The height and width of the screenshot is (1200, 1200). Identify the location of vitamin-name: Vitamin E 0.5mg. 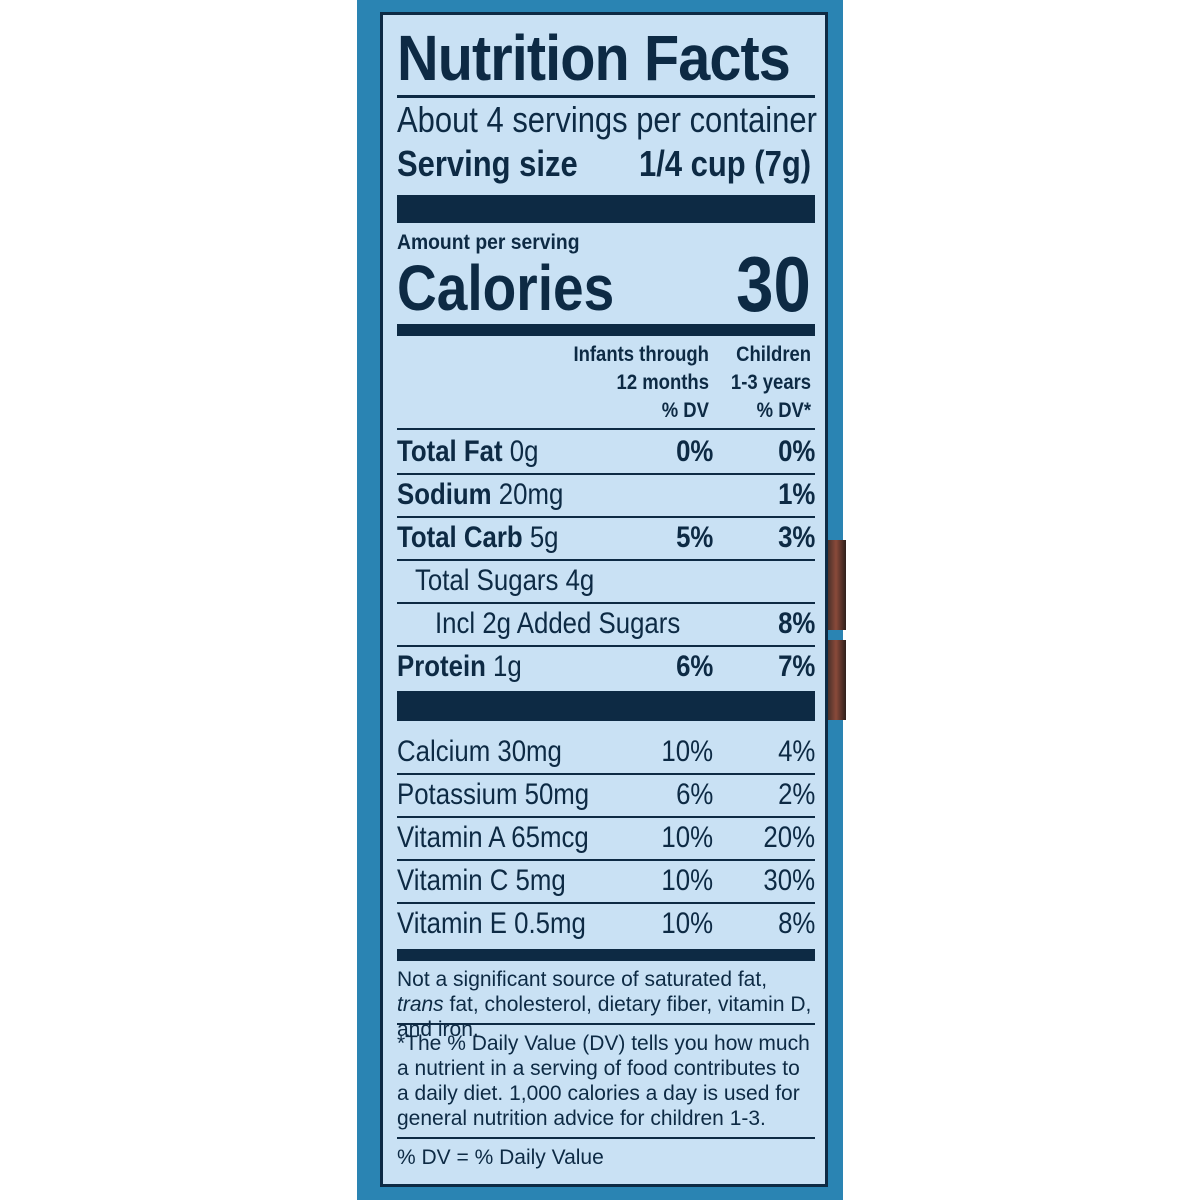
(491, 923).